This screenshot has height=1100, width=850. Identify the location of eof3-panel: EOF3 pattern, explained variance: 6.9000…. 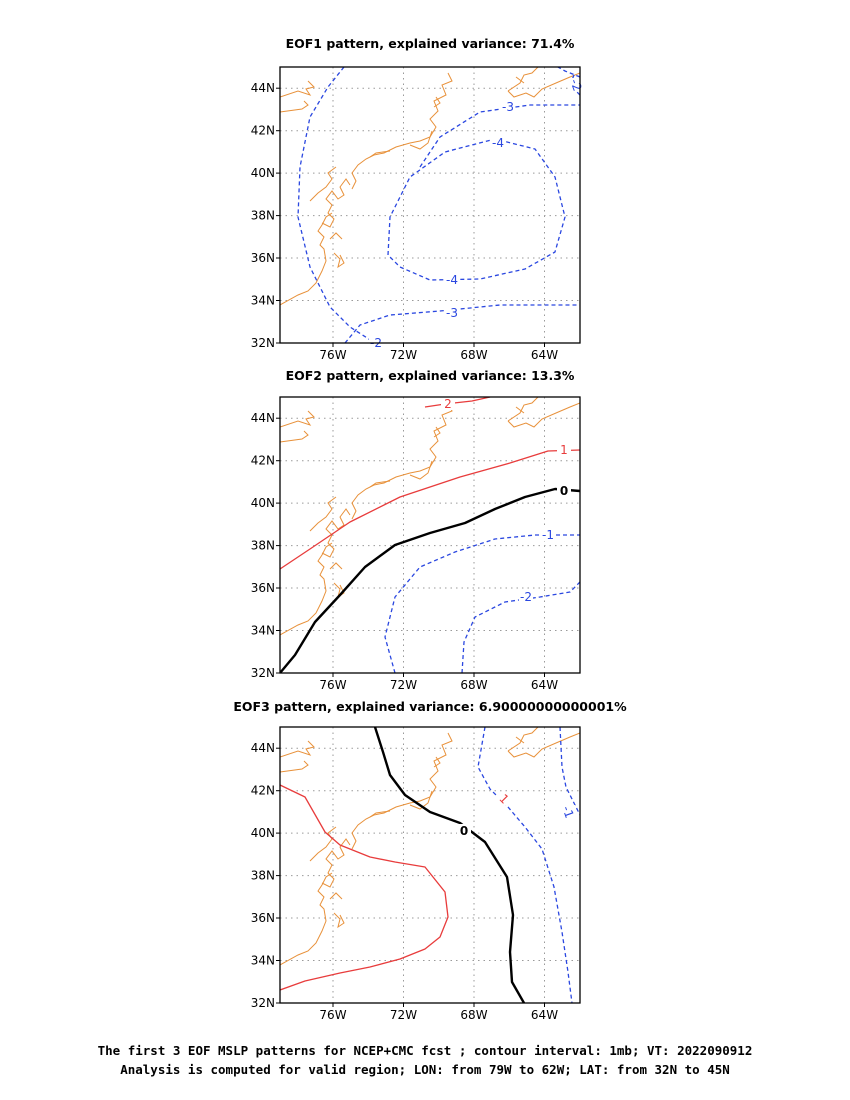
(430, 860).